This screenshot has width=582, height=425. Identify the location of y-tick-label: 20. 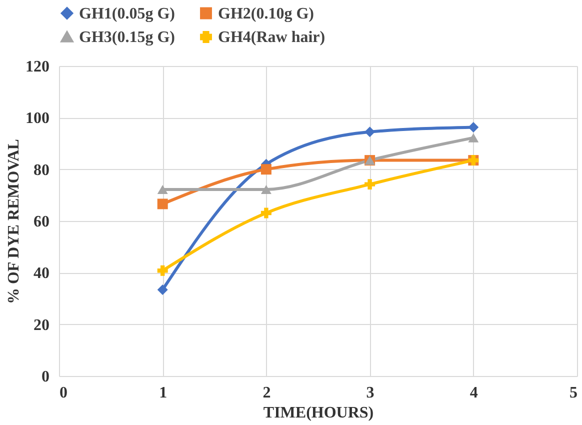
(42, 325).